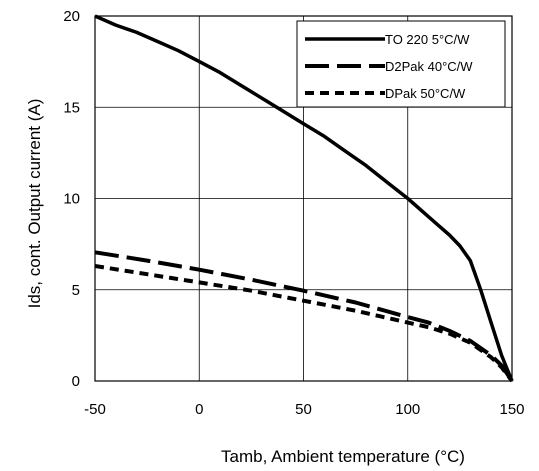 This screenshot has width=539, height=471. Describe the element at coordinates (511, 409) in the screenshot. I see `x-tick-label: 150` at that location.